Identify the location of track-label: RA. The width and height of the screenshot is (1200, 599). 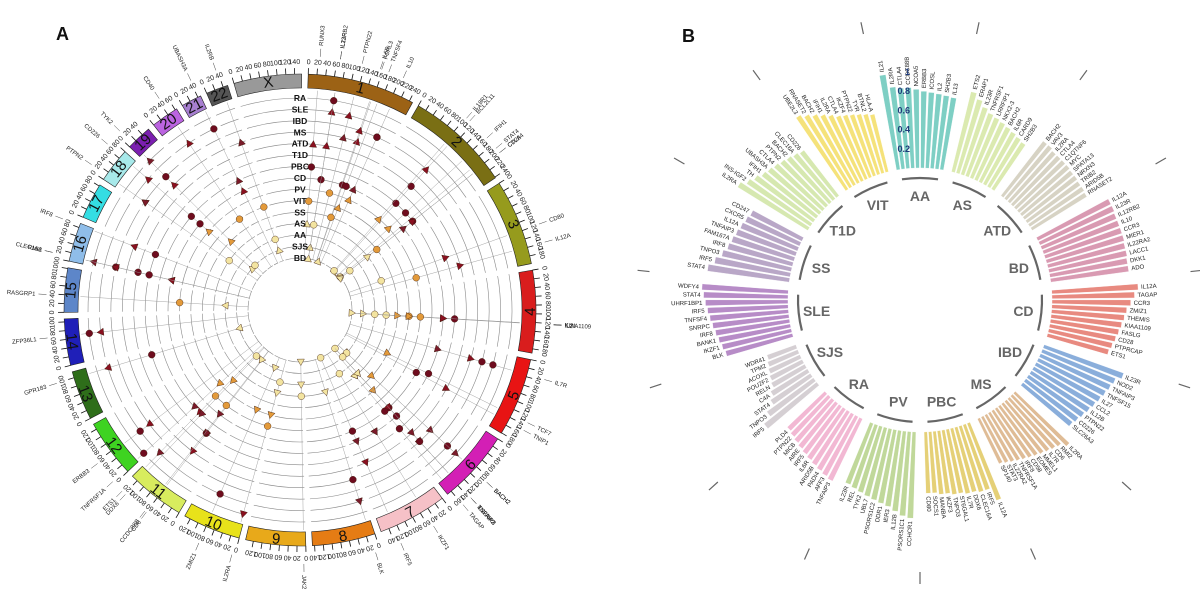
(300, 98).